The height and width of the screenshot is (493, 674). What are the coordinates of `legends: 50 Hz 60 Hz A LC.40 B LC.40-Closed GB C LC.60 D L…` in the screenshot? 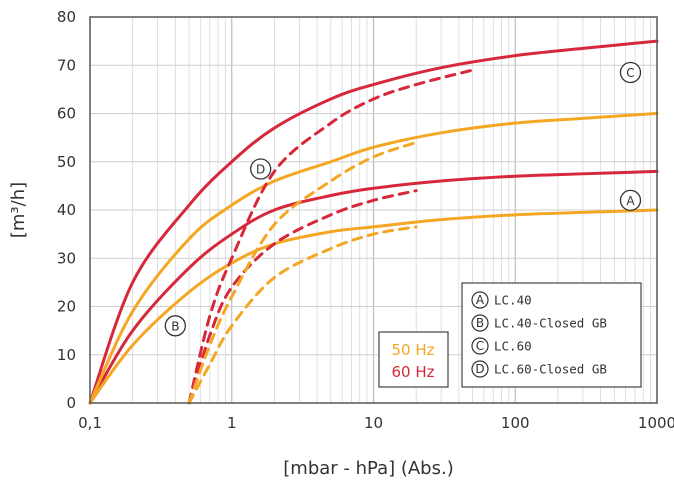 It's located at (510, 335).